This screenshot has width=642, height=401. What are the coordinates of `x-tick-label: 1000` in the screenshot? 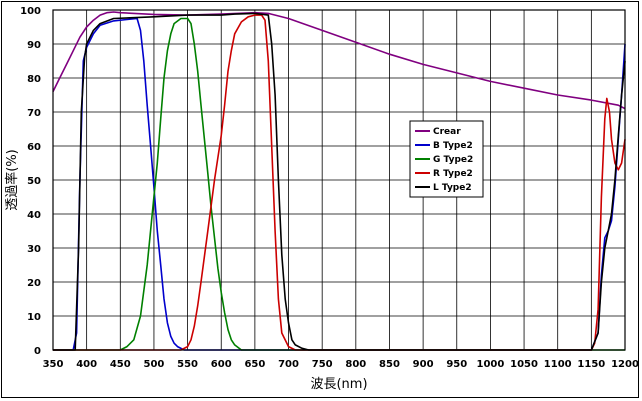 It's located at (490, 364).